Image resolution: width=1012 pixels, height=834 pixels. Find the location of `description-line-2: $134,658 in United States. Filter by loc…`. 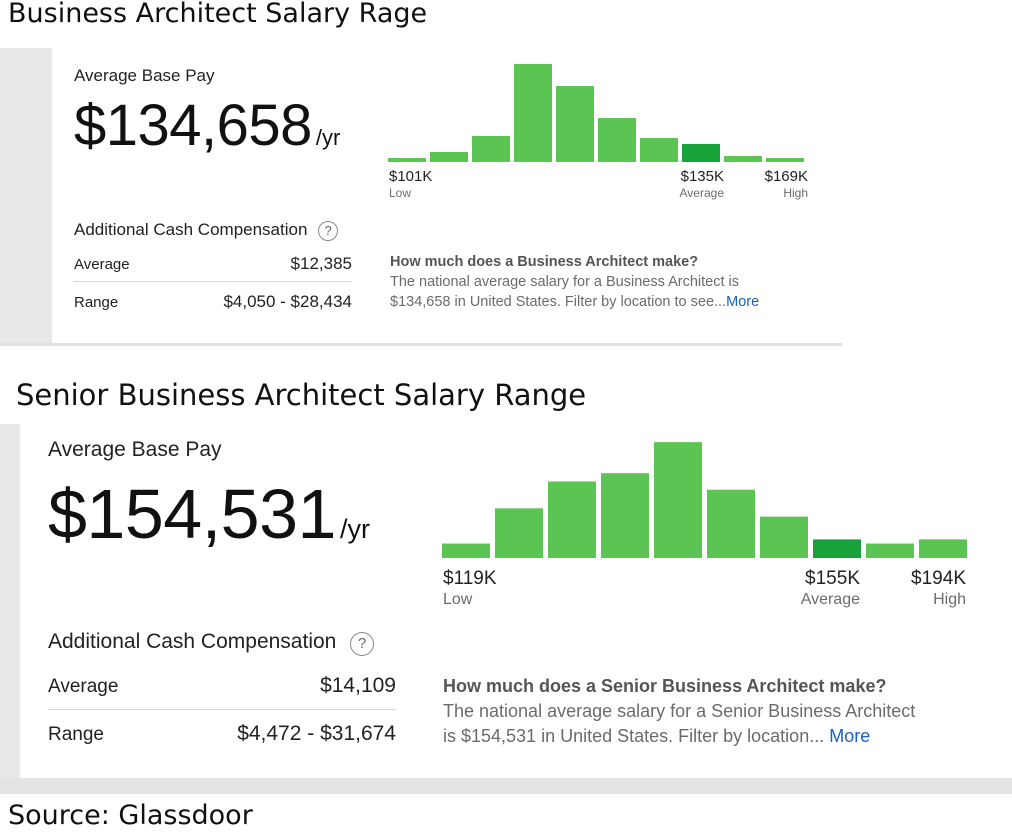

description-line-2: $134,658 in United States. Filter by loc… is located at coordinates (574, 302).